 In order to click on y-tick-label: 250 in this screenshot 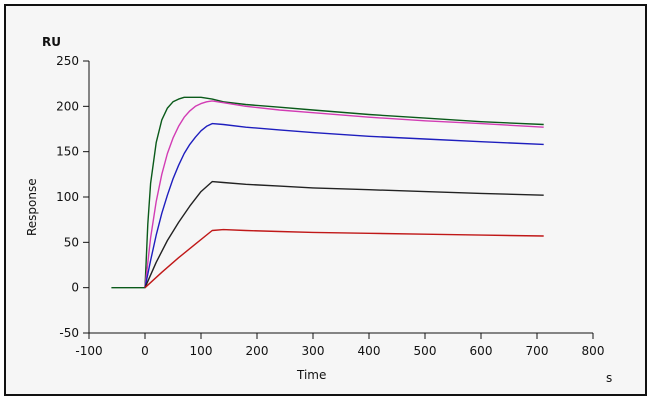, I will do `click(67, 61)`.